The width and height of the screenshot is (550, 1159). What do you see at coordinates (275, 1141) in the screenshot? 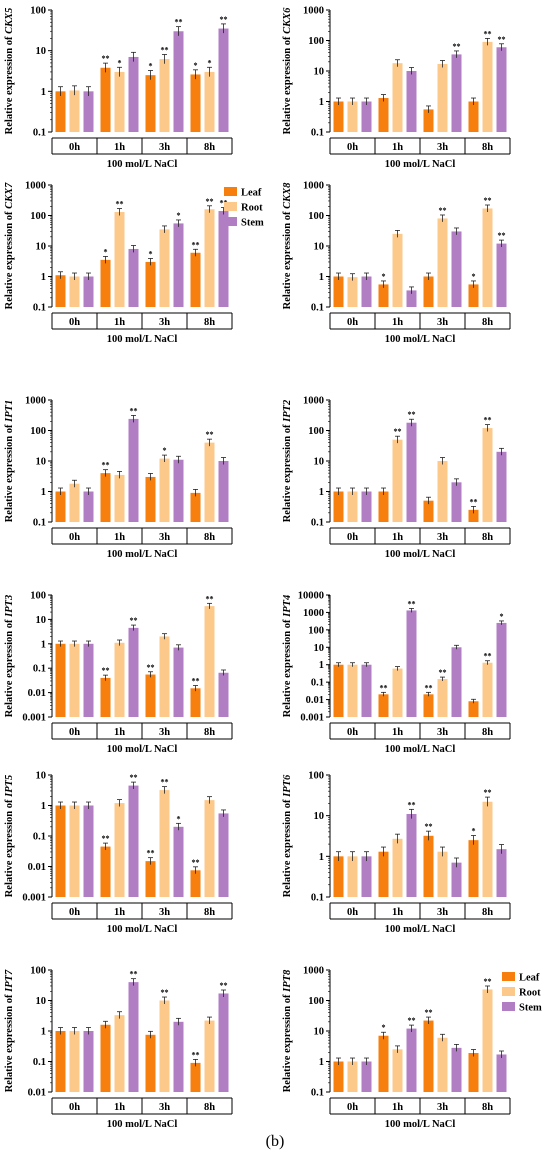
I see `figure-caption: (b)` at bounding box center [275, 1141].